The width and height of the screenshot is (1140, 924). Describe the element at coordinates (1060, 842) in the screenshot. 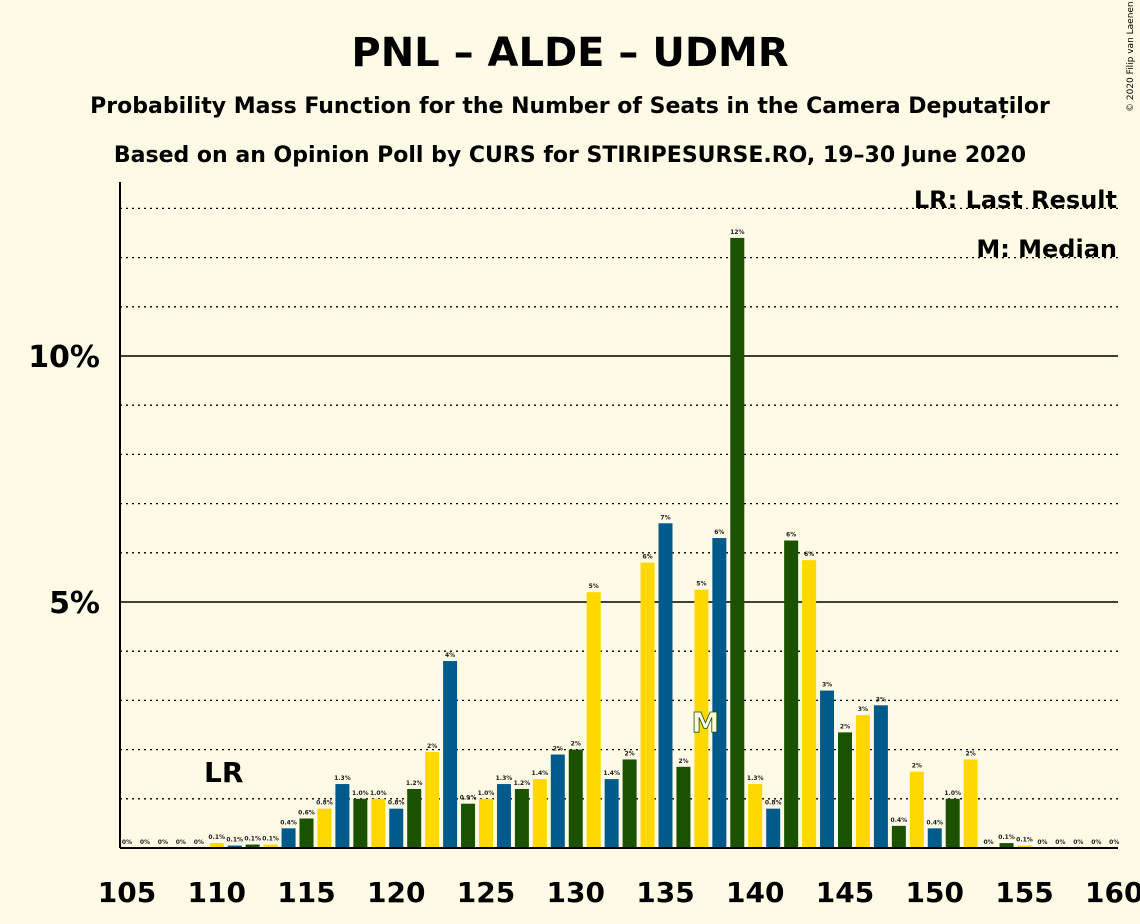

I see `data-label-seat-157: 0%` at that location.